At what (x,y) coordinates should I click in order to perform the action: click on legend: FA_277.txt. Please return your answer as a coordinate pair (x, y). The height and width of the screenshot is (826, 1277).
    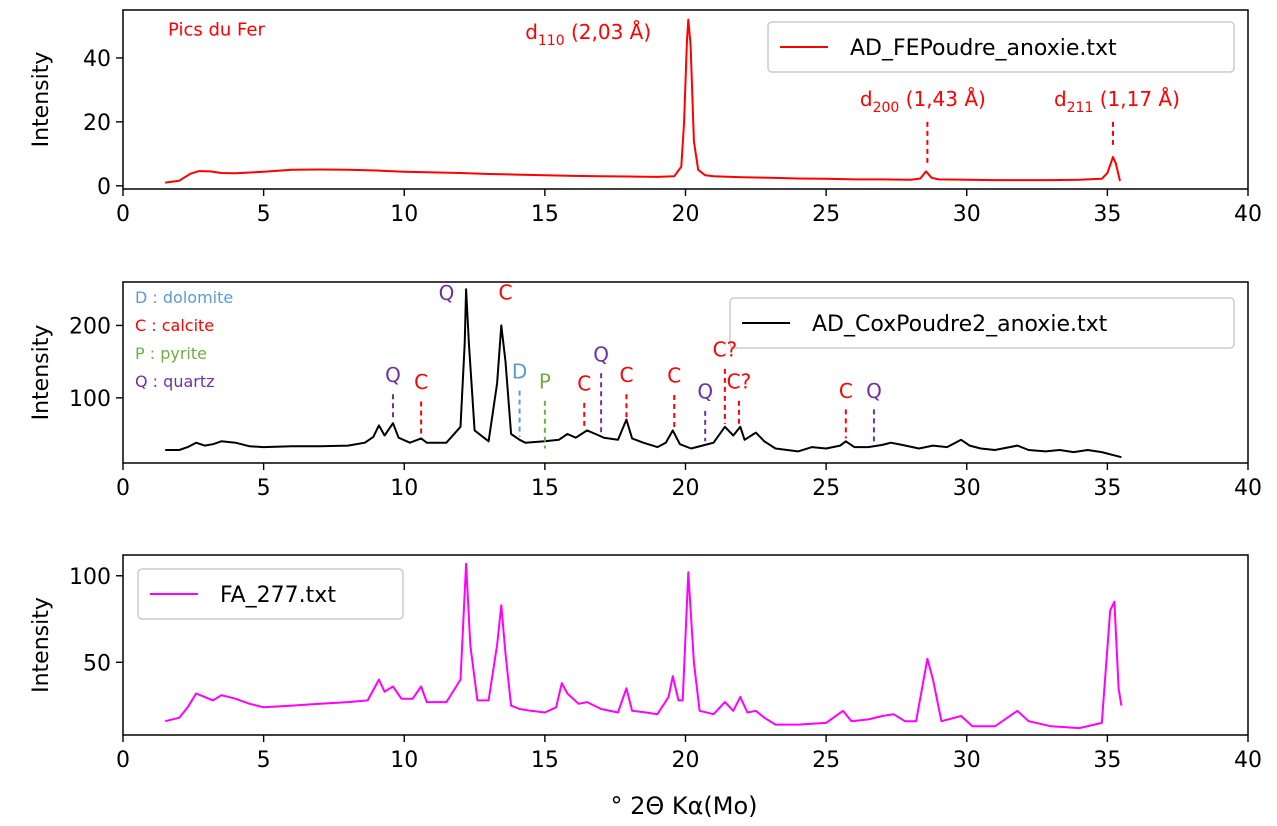
    Looking at the image, I should click on (270, 594).